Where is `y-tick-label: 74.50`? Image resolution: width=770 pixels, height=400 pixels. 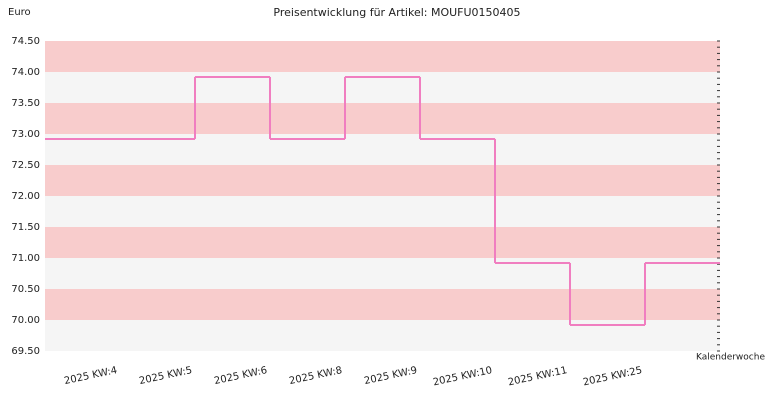 y-tick-label: 74.50 is located at coordinates (25, 41).